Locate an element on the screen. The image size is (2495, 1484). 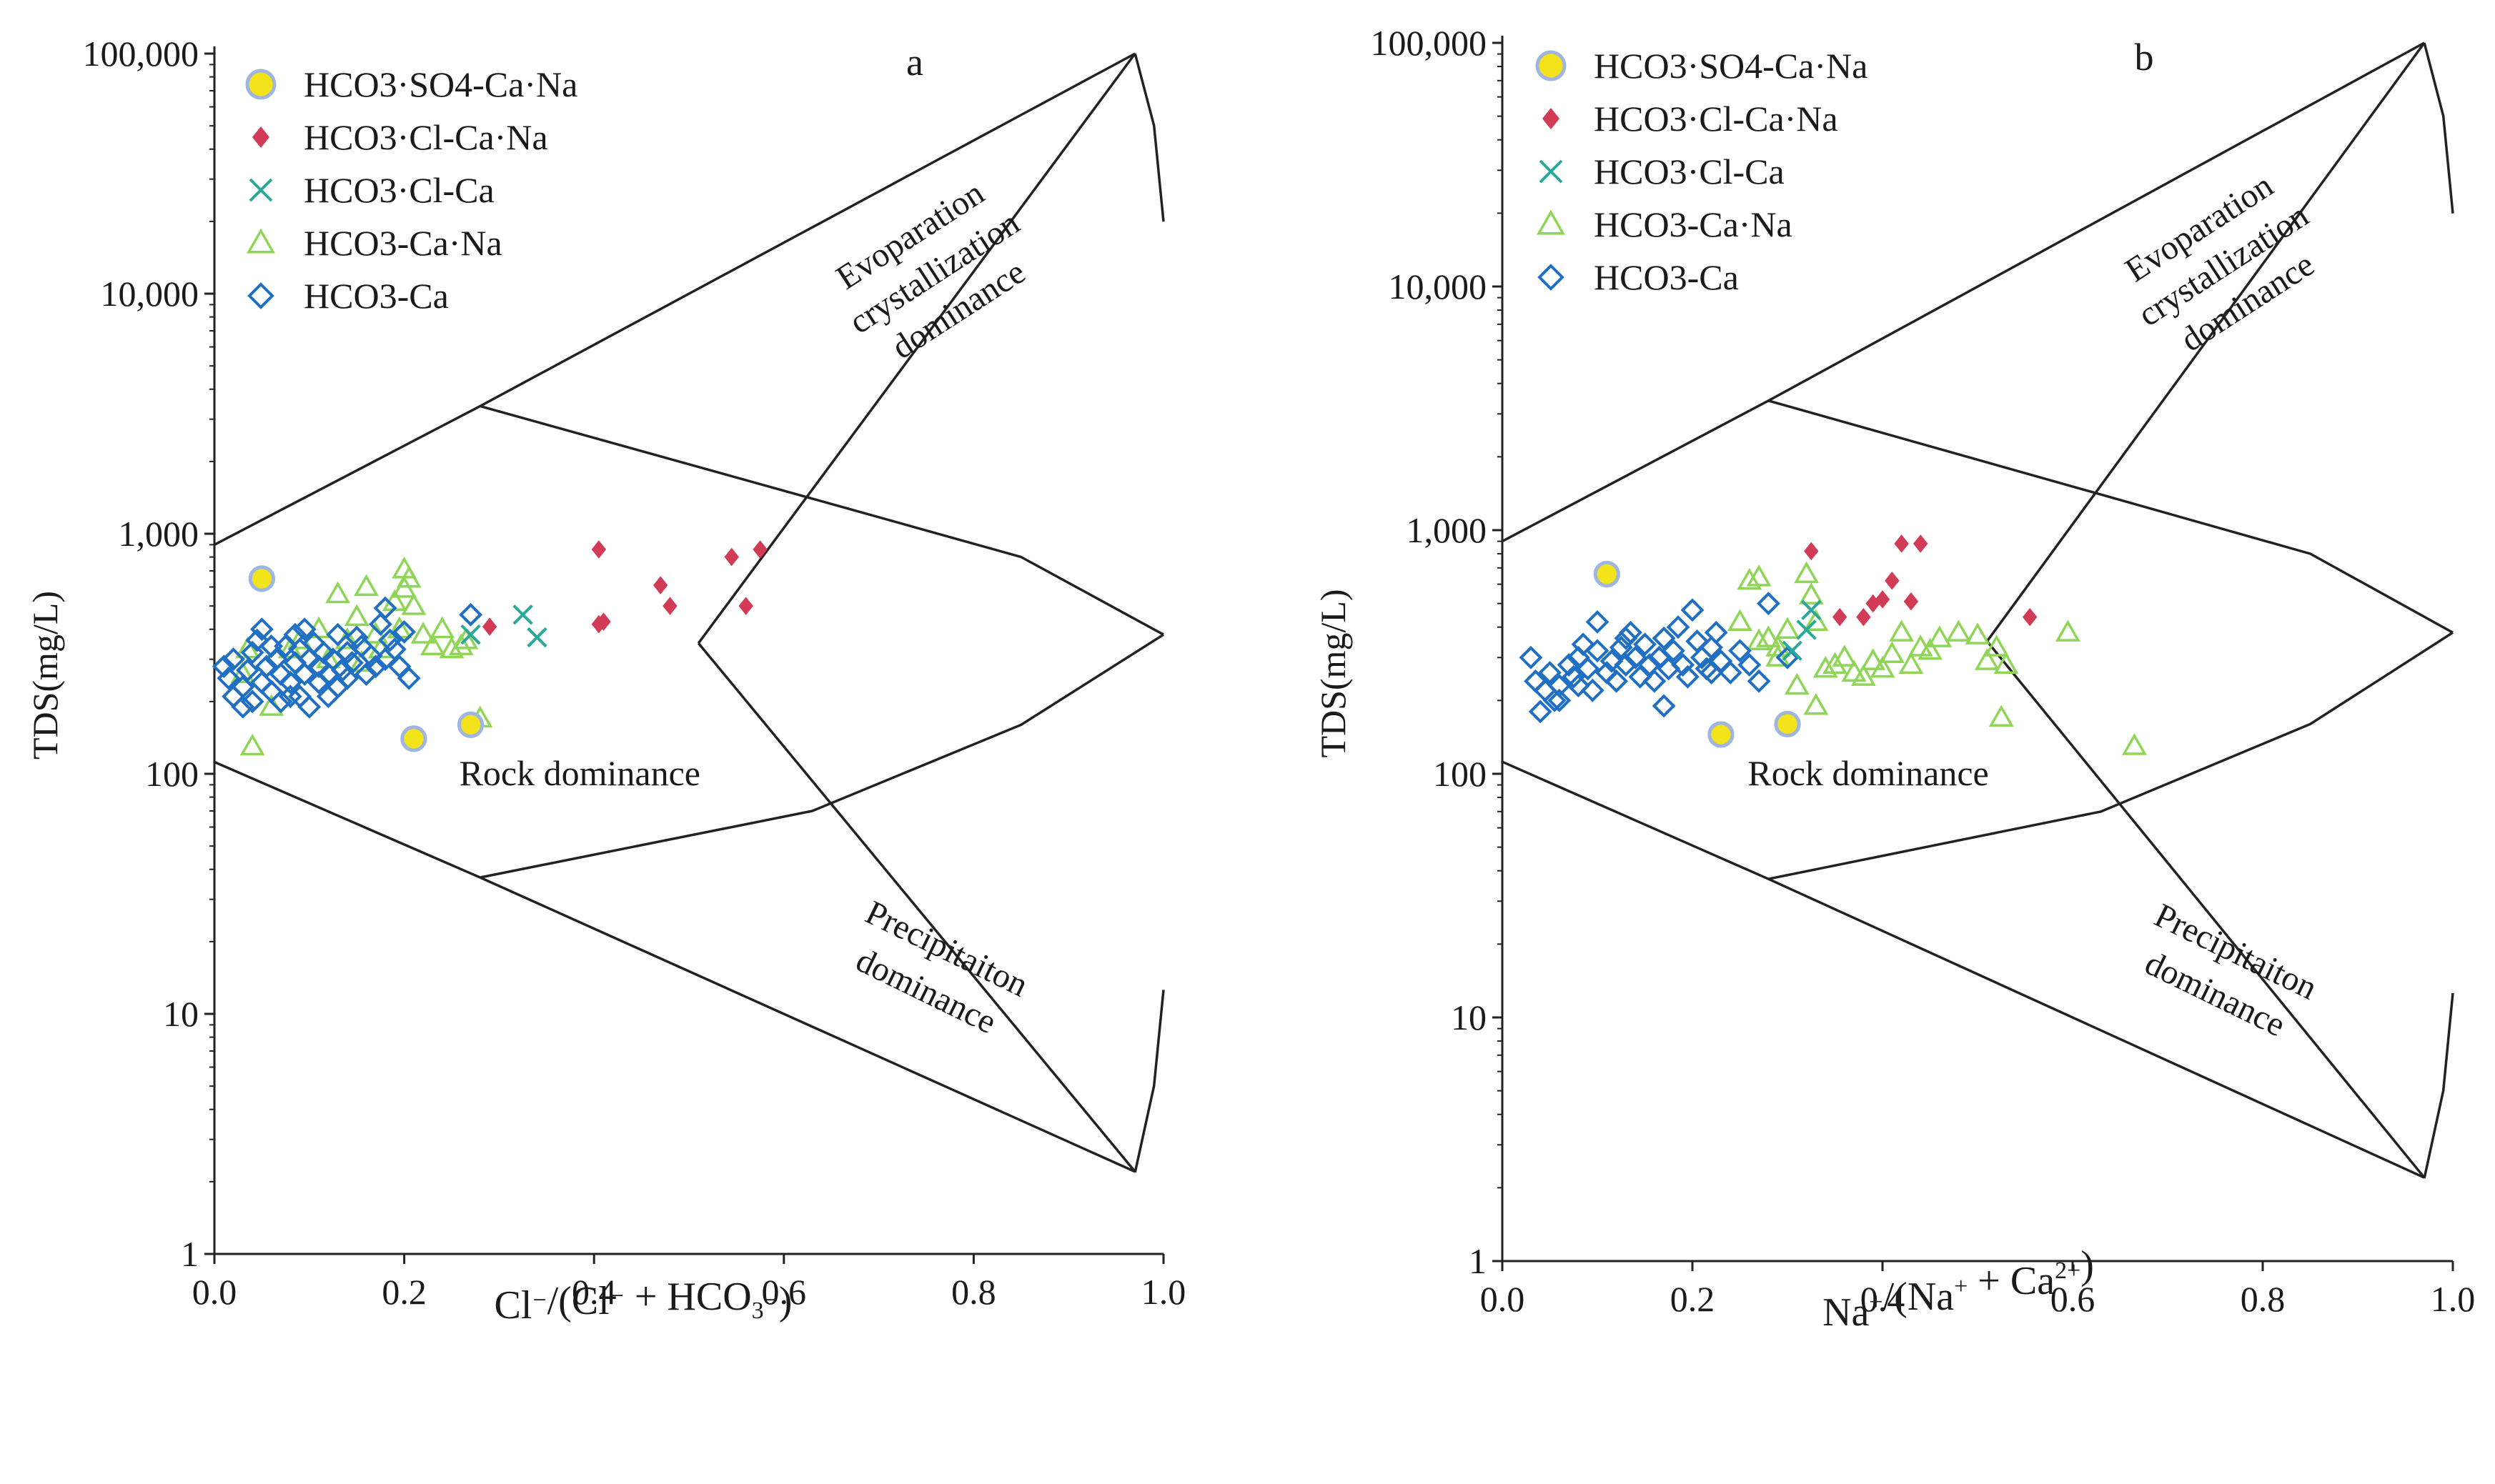
panel-label: a is located at coordinates (915, 63).